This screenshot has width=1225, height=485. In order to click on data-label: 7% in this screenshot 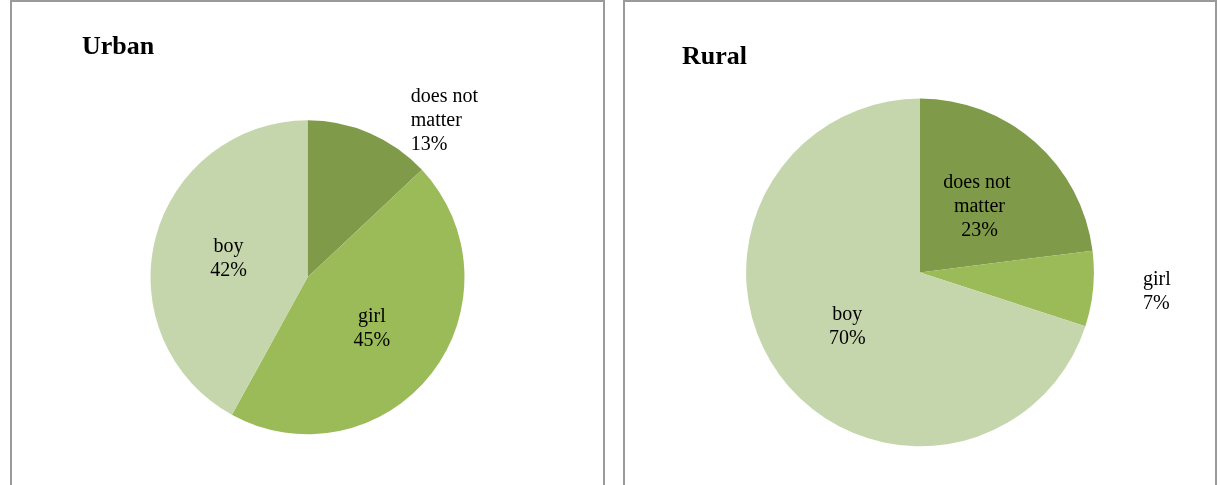, I will do `click(1156, 302)`.